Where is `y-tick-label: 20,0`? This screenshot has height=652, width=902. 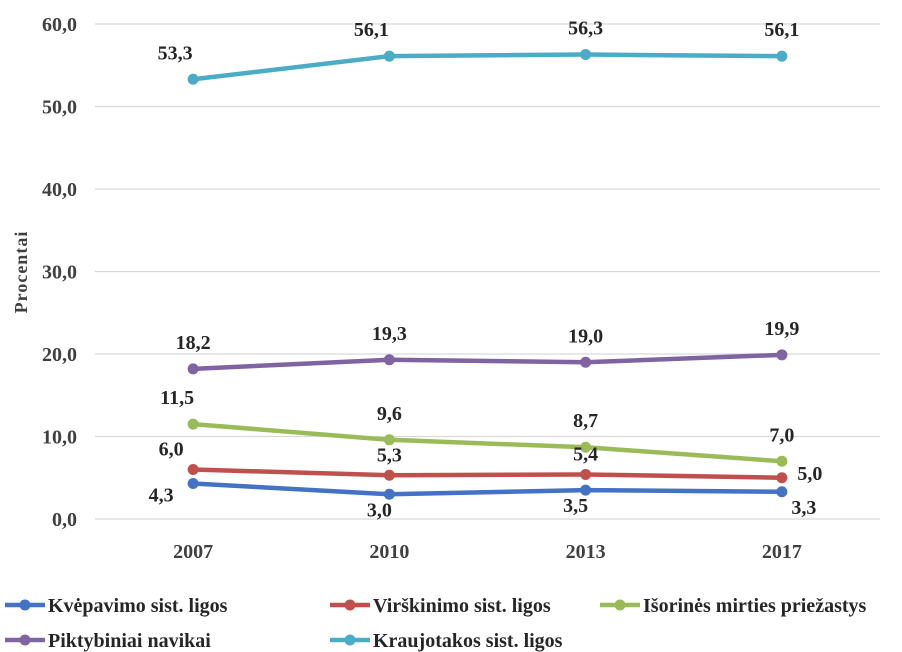 y-tick-label: 20,0 is located at coordinates (59, 355).